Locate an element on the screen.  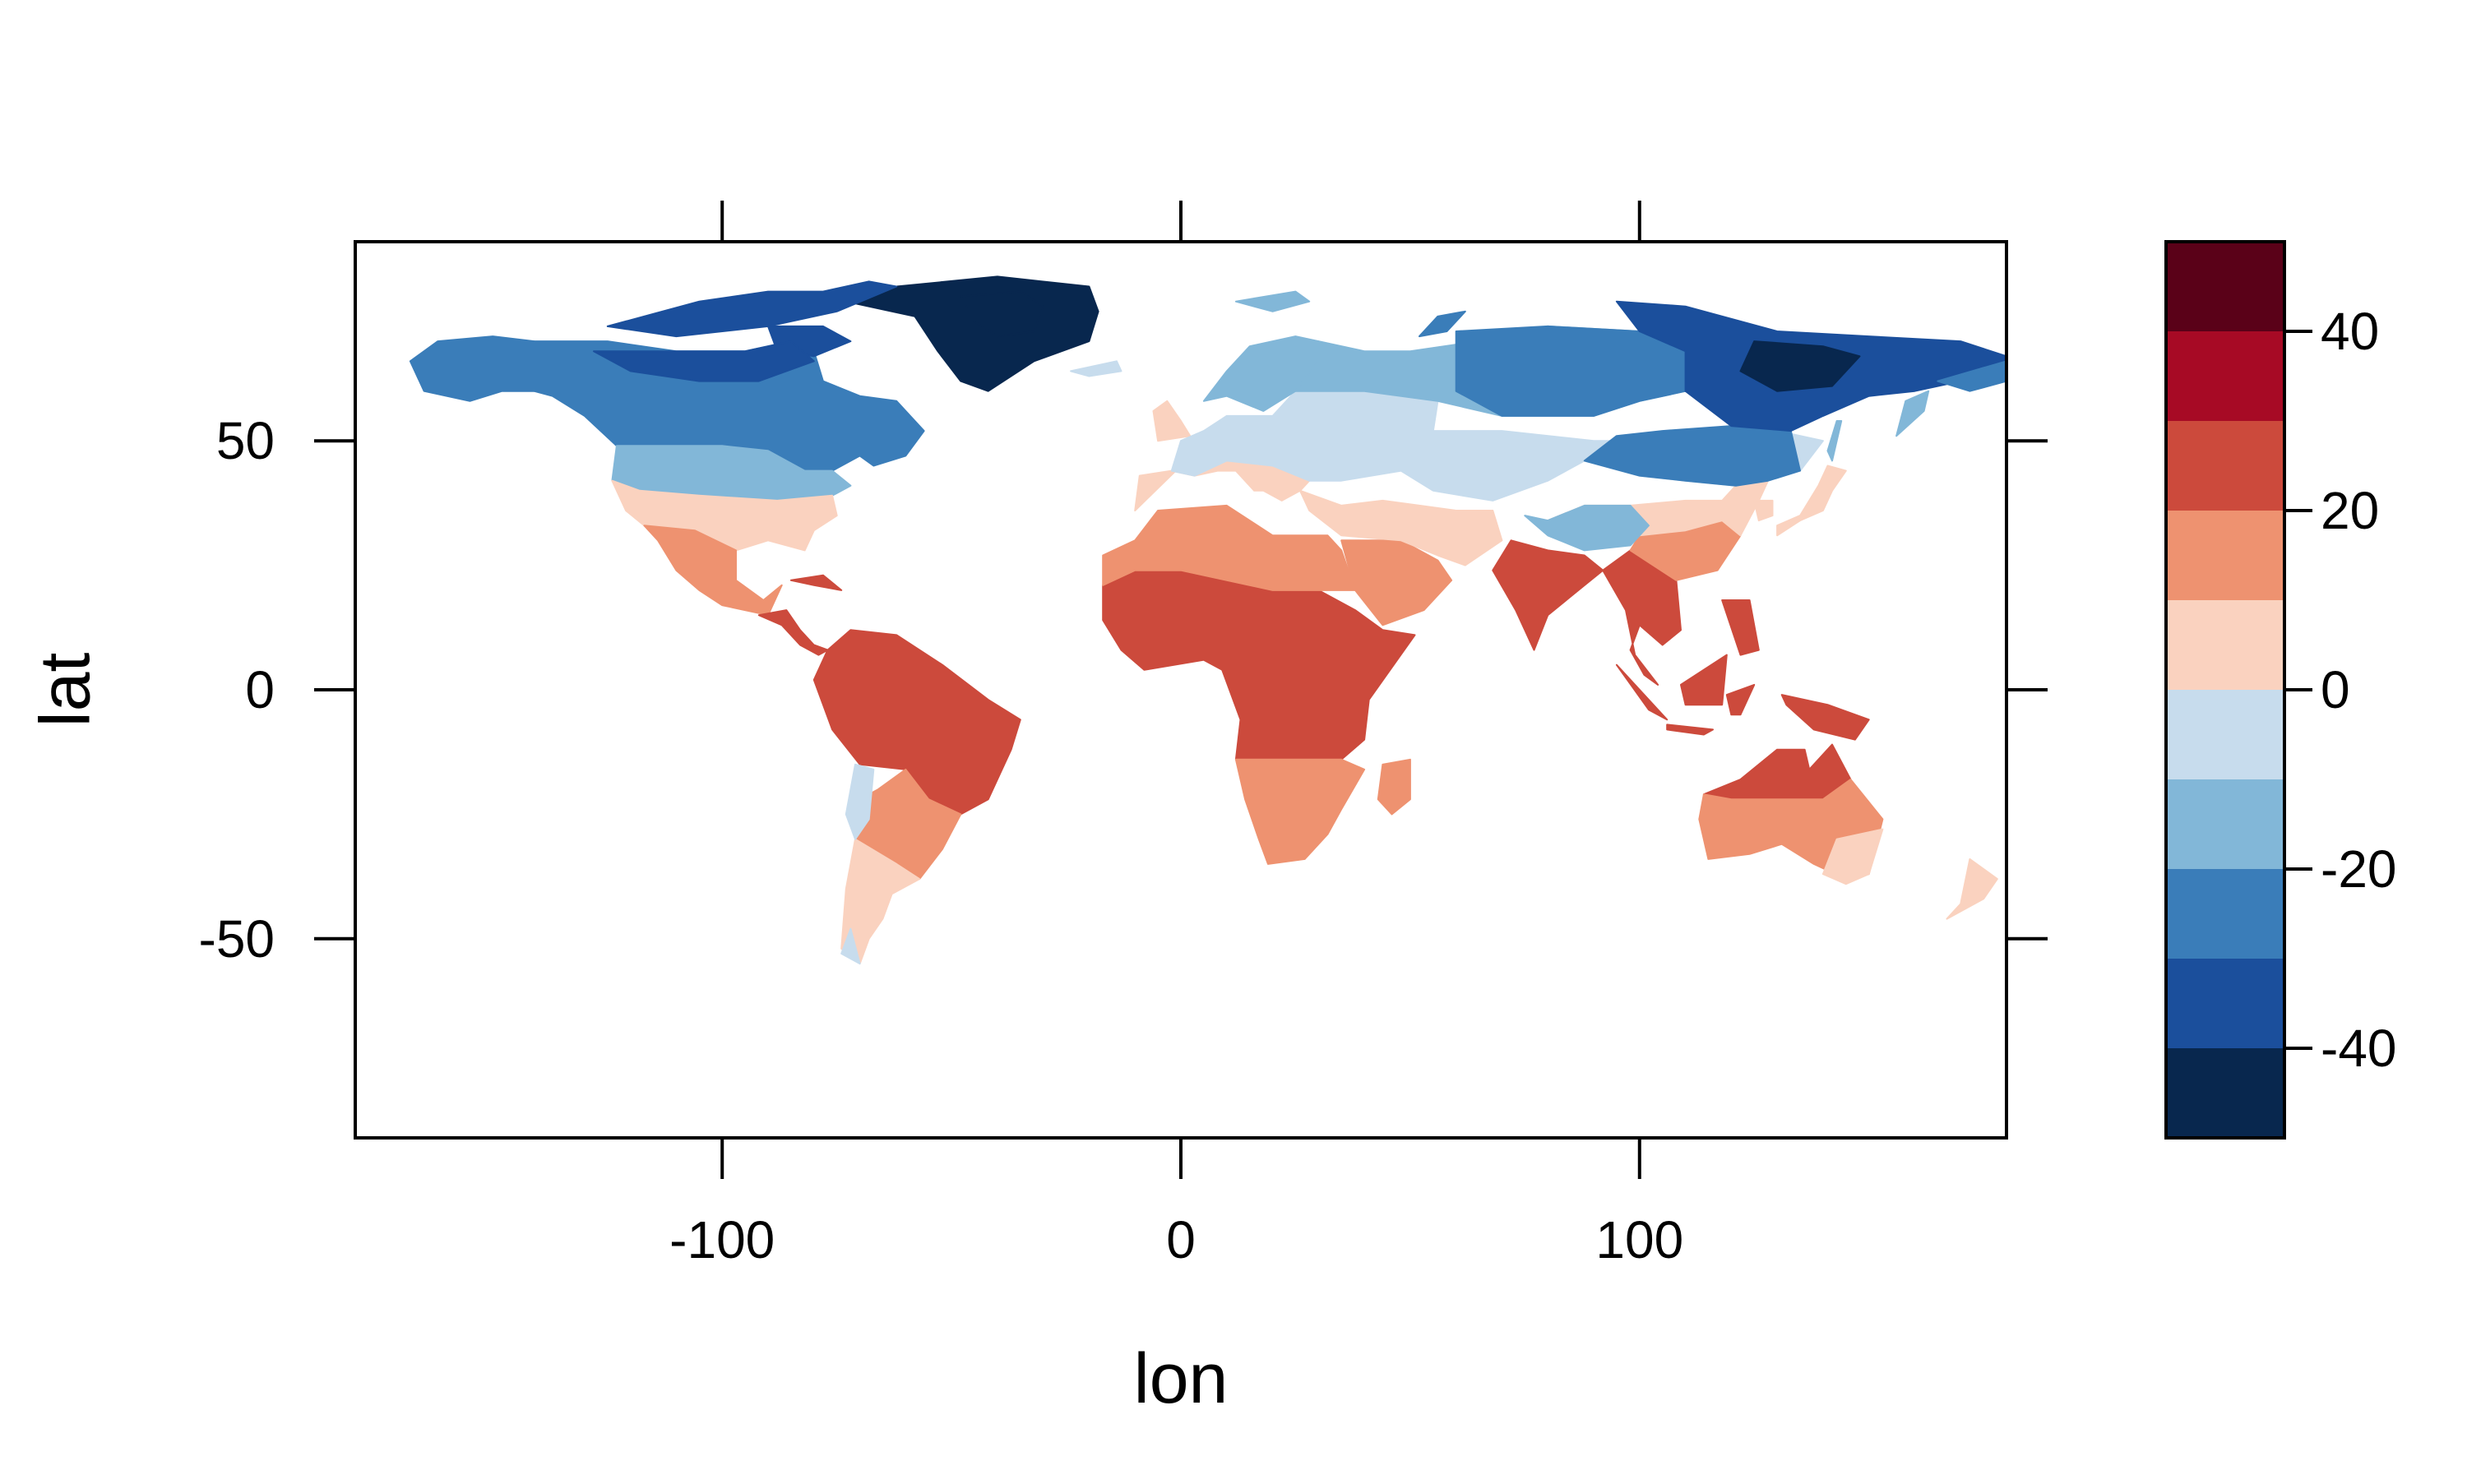
y-tick-label: -50 is located at coordinates (237, 939).